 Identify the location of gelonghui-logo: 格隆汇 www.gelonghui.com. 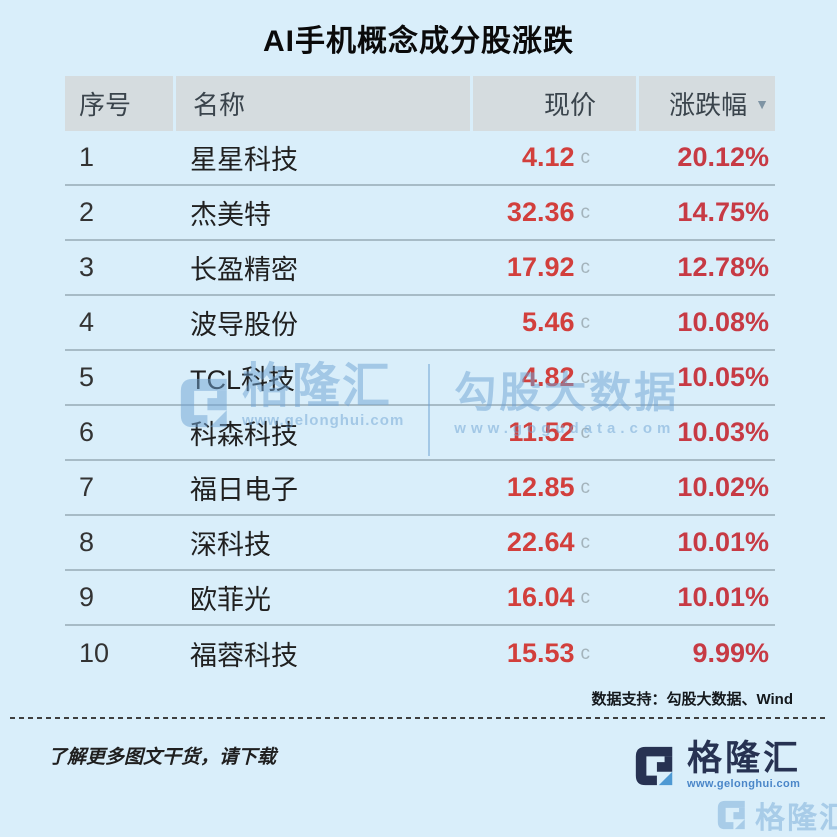
(716, 765).